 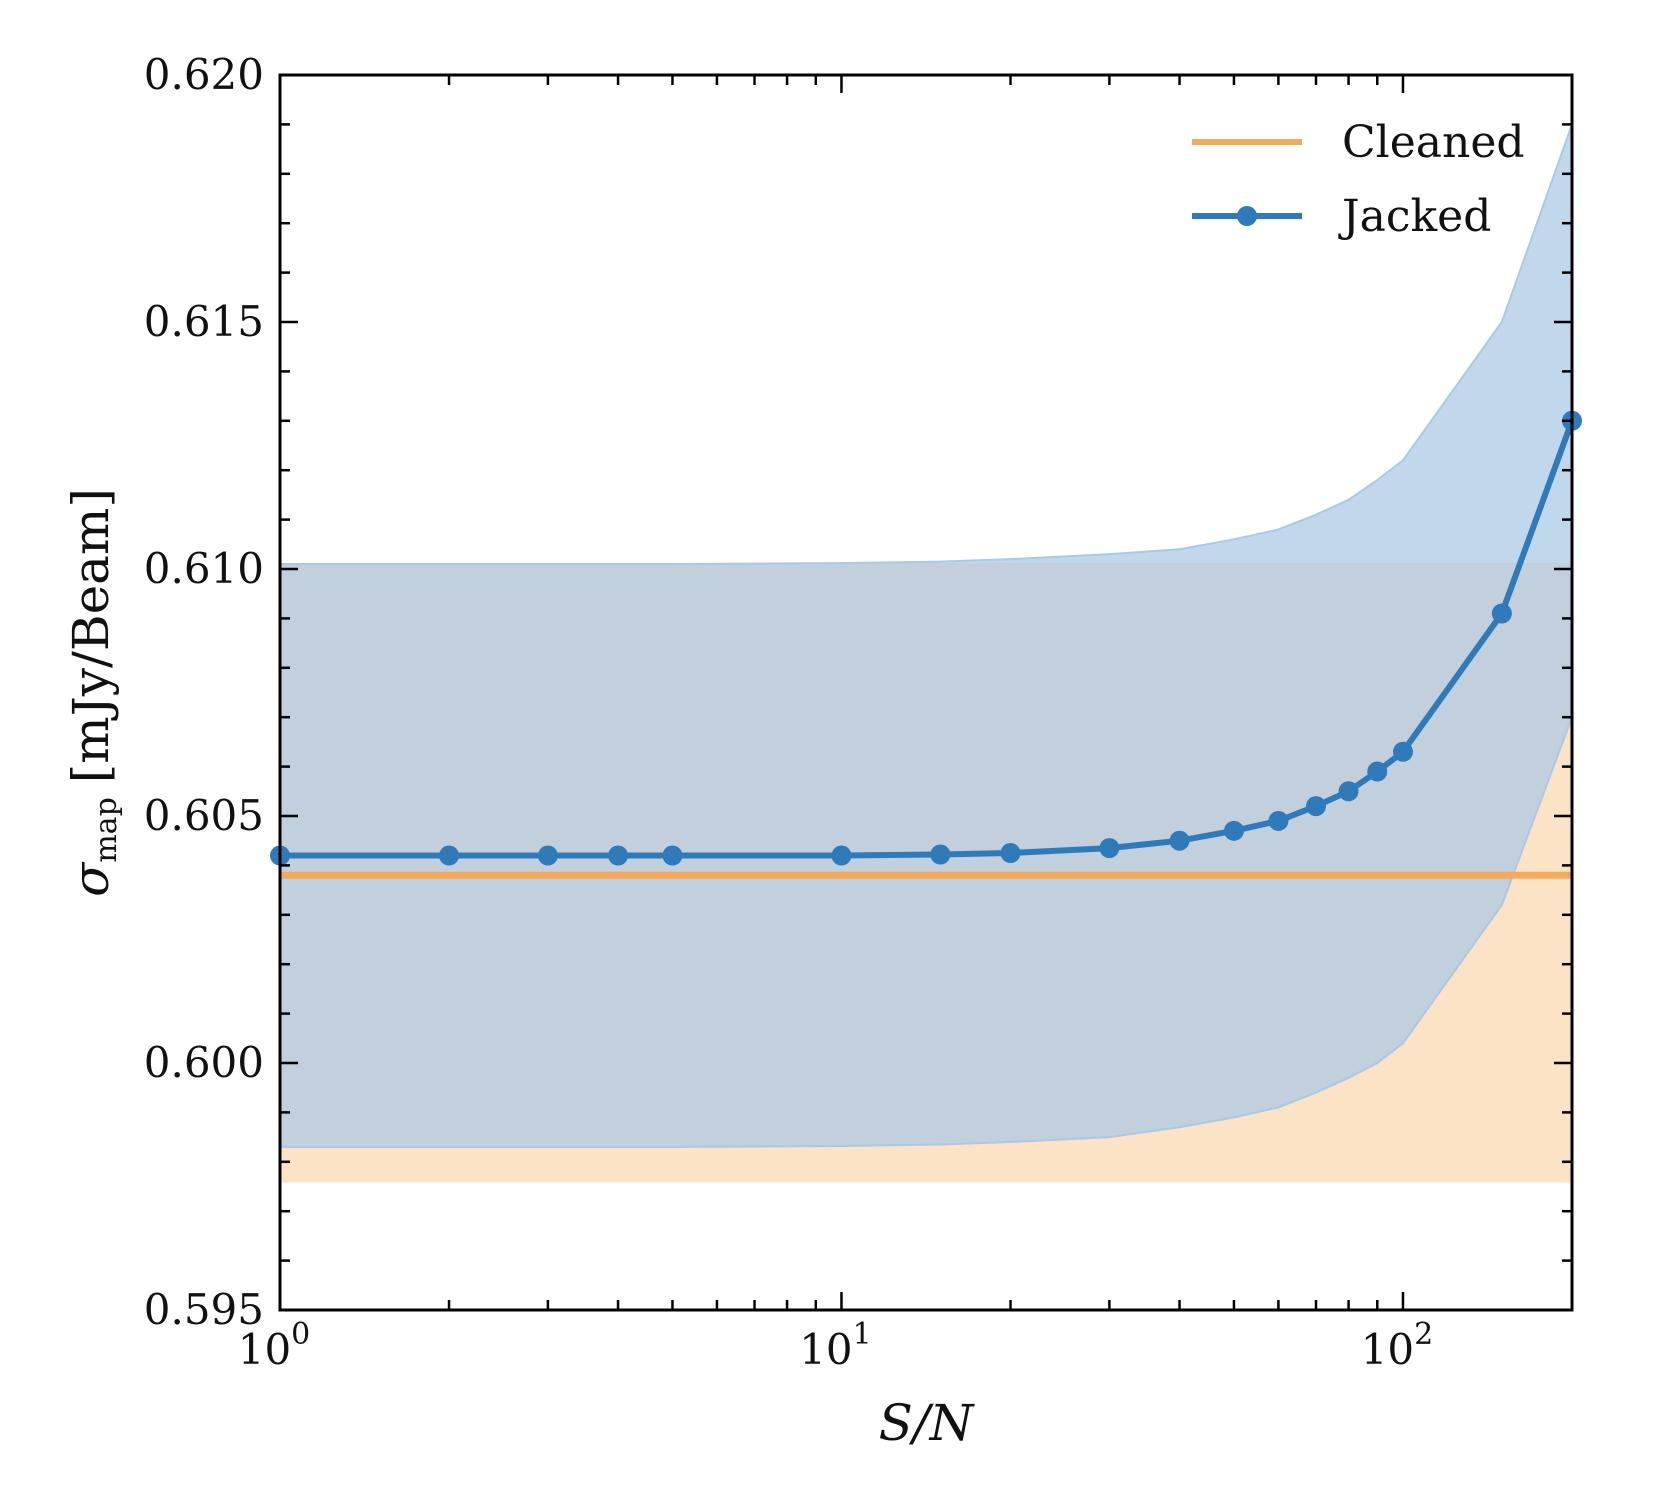 I want to click on y-tick-label: 0.620, so click(x=204, y=74).